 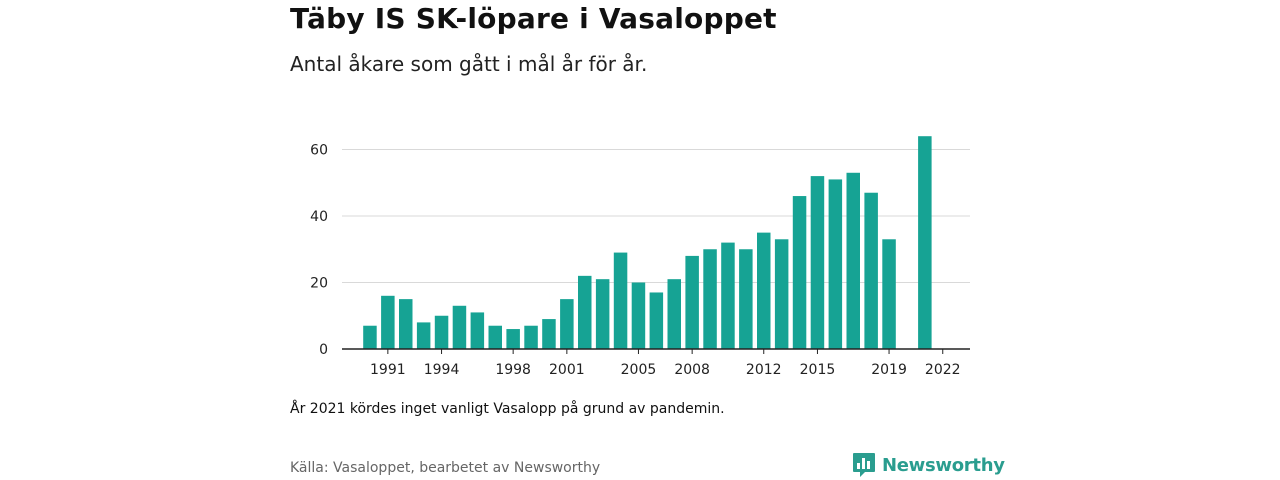 I want to click on bar-2006, so click(x=656, y=320).